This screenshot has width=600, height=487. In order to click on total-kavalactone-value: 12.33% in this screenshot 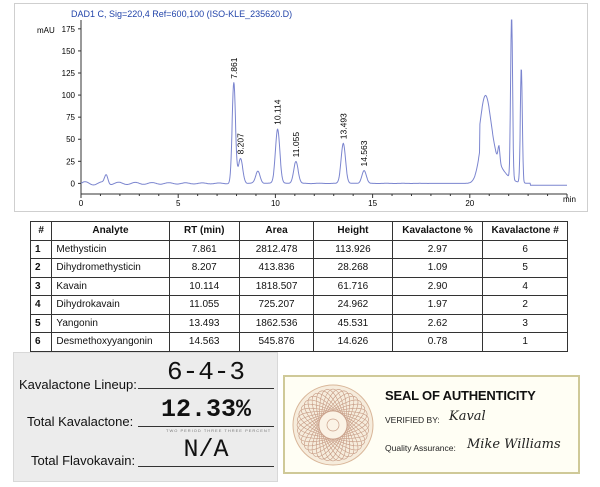, I will do `click(205, 409)`.